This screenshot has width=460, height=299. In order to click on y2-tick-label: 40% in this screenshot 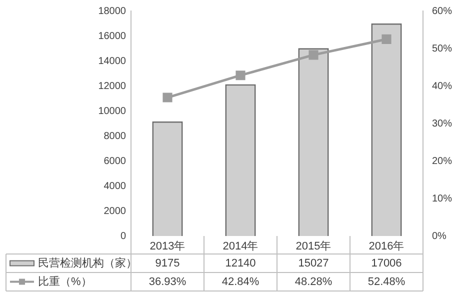, I will do `click(442, 86)`.